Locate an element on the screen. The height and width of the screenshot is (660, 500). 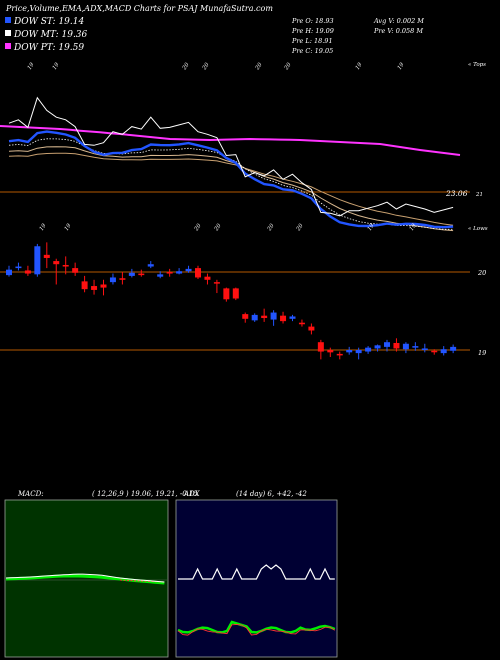
legend-swatch-dow-mt is located at coordinates (8, 33).